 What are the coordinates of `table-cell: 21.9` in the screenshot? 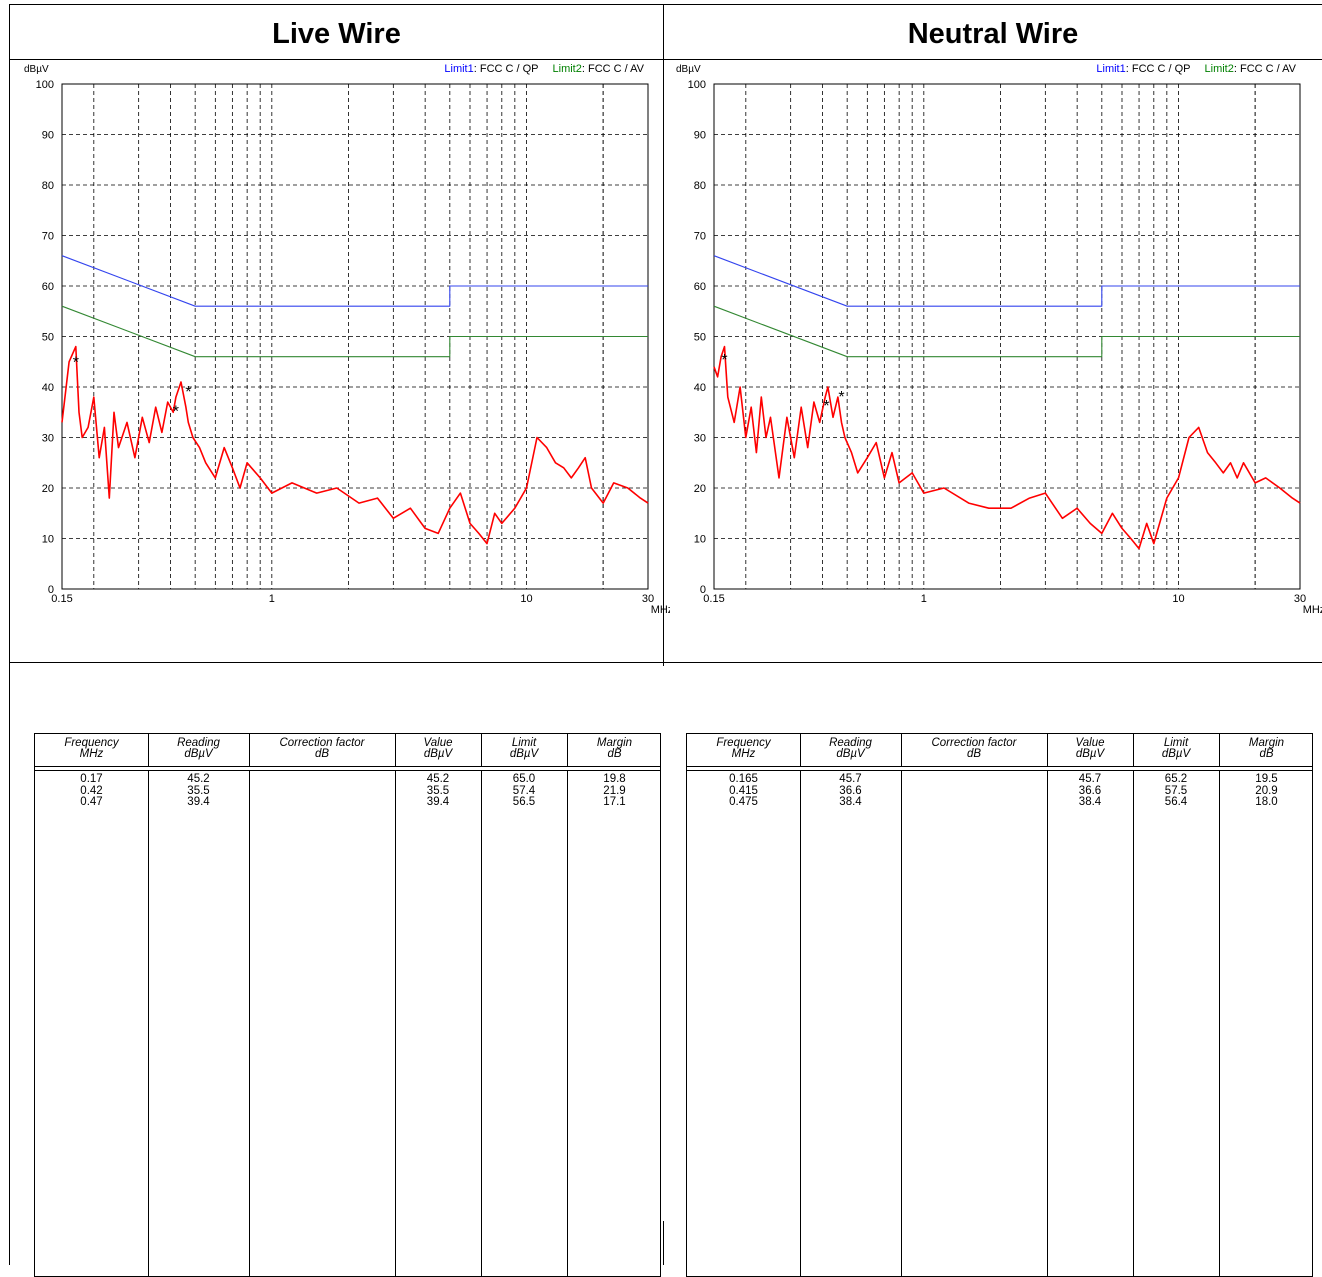 It's located at (614, 790).